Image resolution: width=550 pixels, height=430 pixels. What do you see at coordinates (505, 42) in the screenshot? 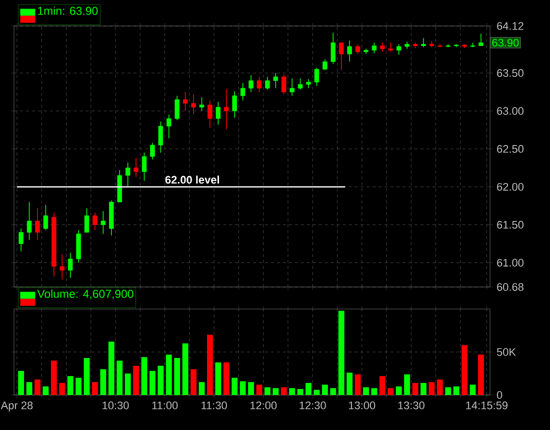
I see `text: 63.90` at bounding box center [505, 42].